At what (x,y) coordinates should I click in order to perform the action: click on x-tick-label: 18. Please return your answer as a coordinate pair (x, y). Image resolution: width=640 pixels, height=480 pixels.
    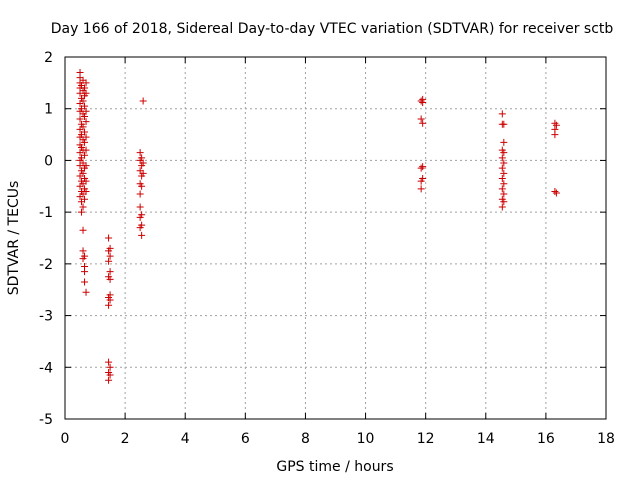
    Looking at the image, I should click on (606, 439).